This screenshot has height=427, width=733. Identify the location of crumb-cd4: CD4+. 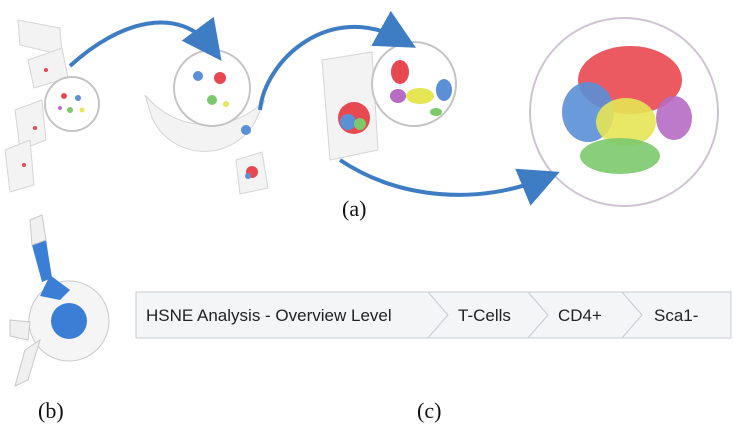
(584, 315).